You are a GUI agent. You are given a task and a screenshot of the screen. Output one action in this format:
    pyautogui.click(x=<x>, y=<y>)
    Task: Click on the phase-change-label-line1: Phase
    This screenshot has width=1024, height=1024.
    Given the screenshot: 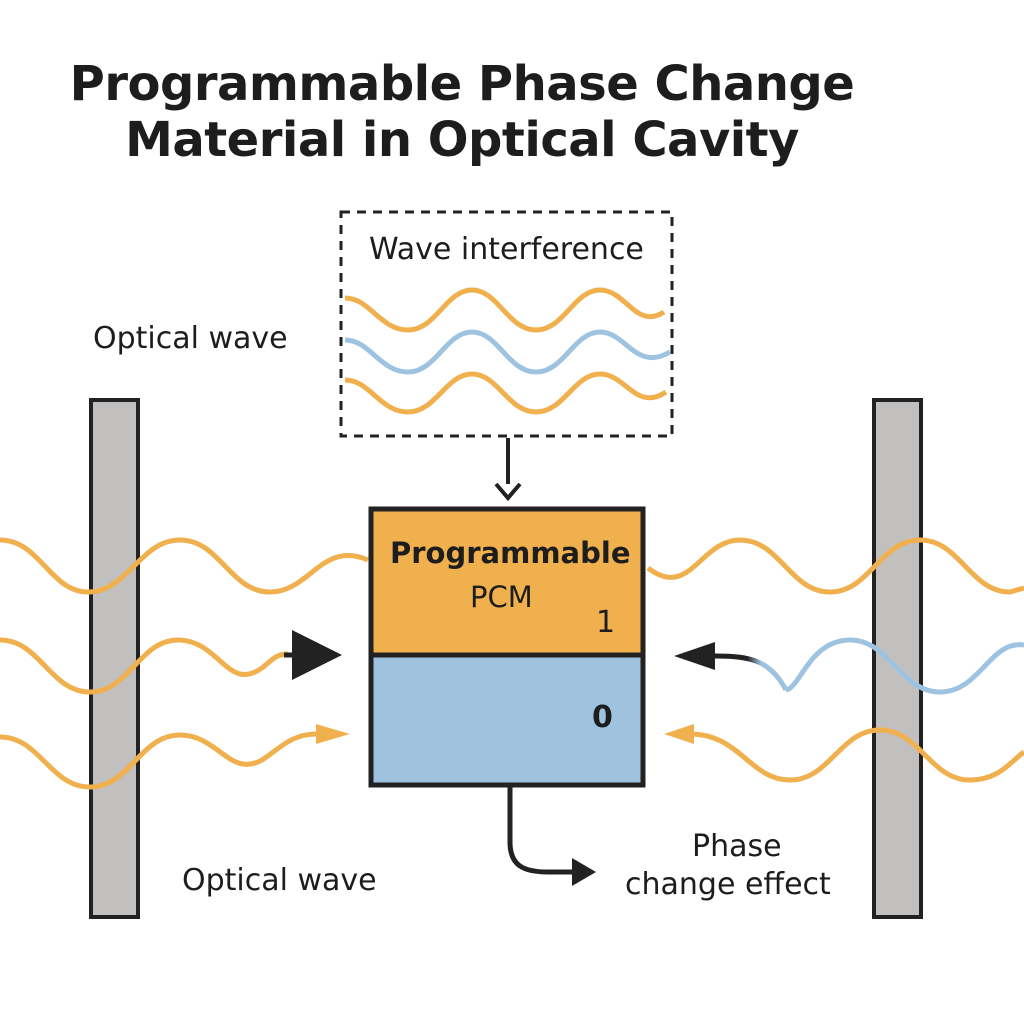 What is the action you would take?
    pyautogui.click(x=737, y=846)
    